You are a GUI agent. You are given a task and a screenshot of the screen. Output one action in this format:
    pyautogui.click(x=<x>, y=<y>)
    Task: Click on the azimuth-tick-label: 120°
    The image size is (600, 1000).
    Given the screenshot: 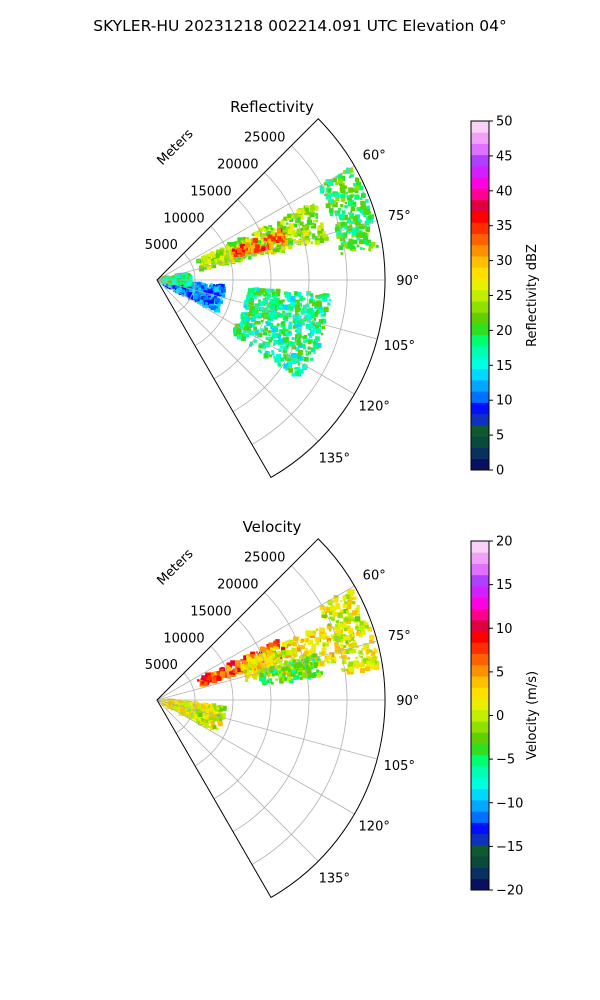 What is the action you would take?
    pyautogui.click(x=374, y=406)
    